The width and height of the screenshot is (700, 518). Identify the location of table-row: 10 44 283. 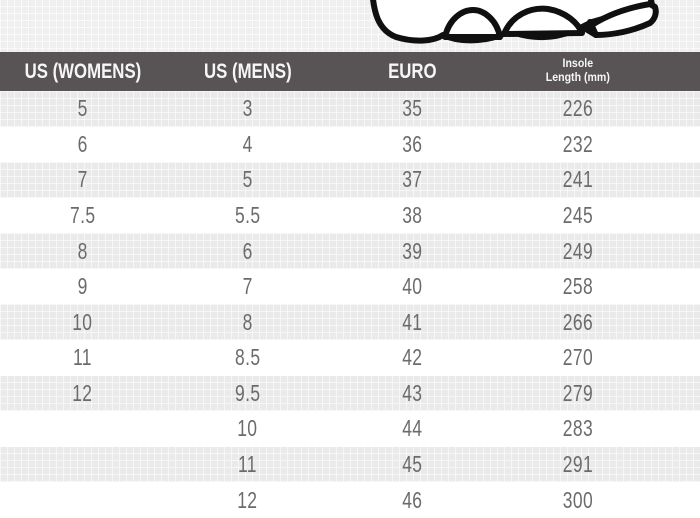
(350, 429).